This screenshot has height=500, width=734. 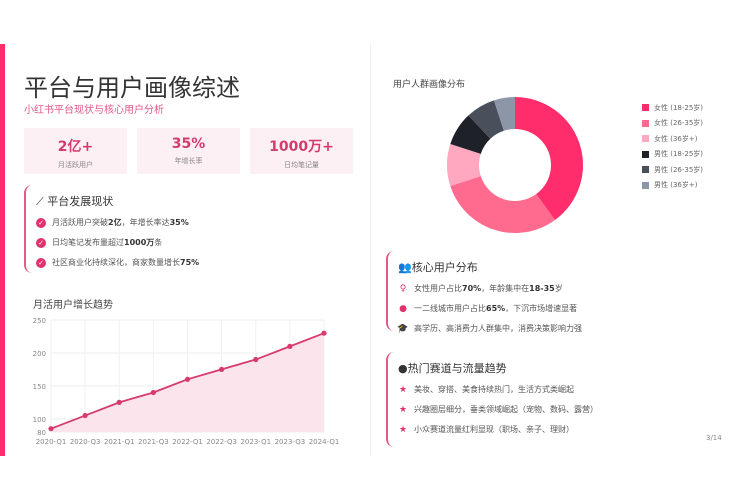 I want to click on area-fill, so click(x=187, y=382).